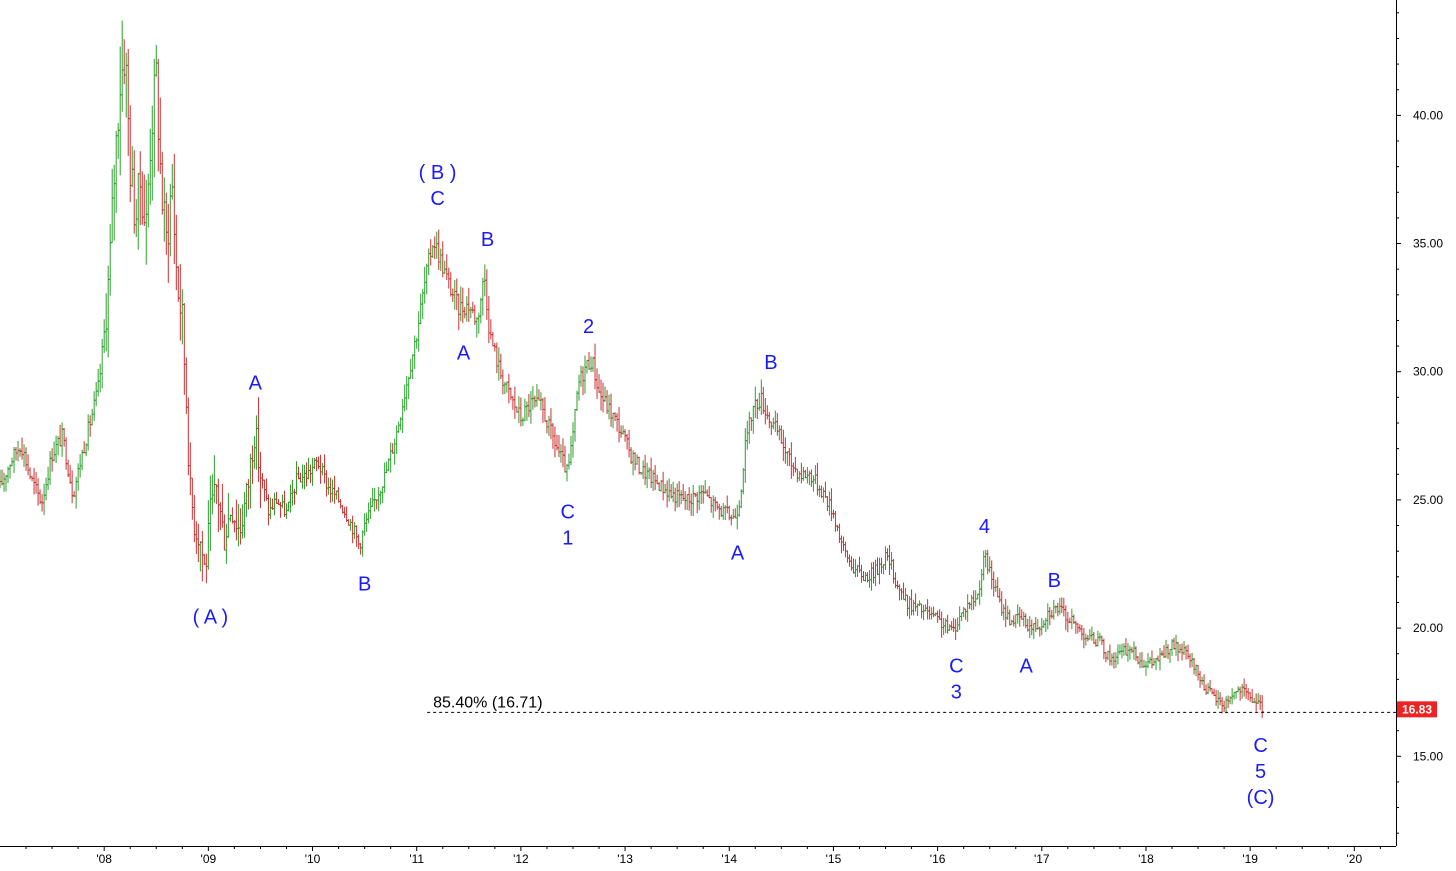  Describe the element at coordinates (1026, 666) in the screenshot. I see `wave-label: A` at that location.